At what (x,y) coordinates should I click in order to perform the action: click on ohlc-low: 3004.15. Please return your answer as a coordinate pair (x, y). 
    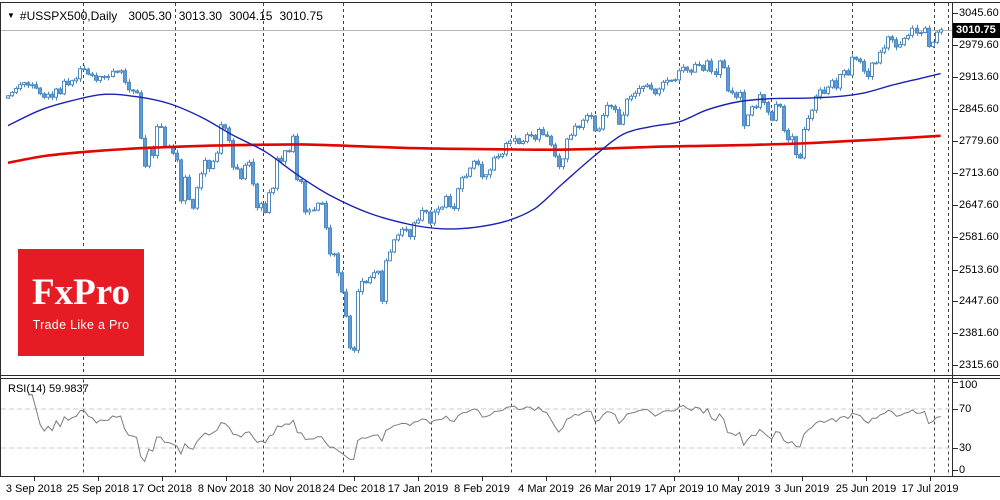
    Looking at the image, I should click on (251, 16).